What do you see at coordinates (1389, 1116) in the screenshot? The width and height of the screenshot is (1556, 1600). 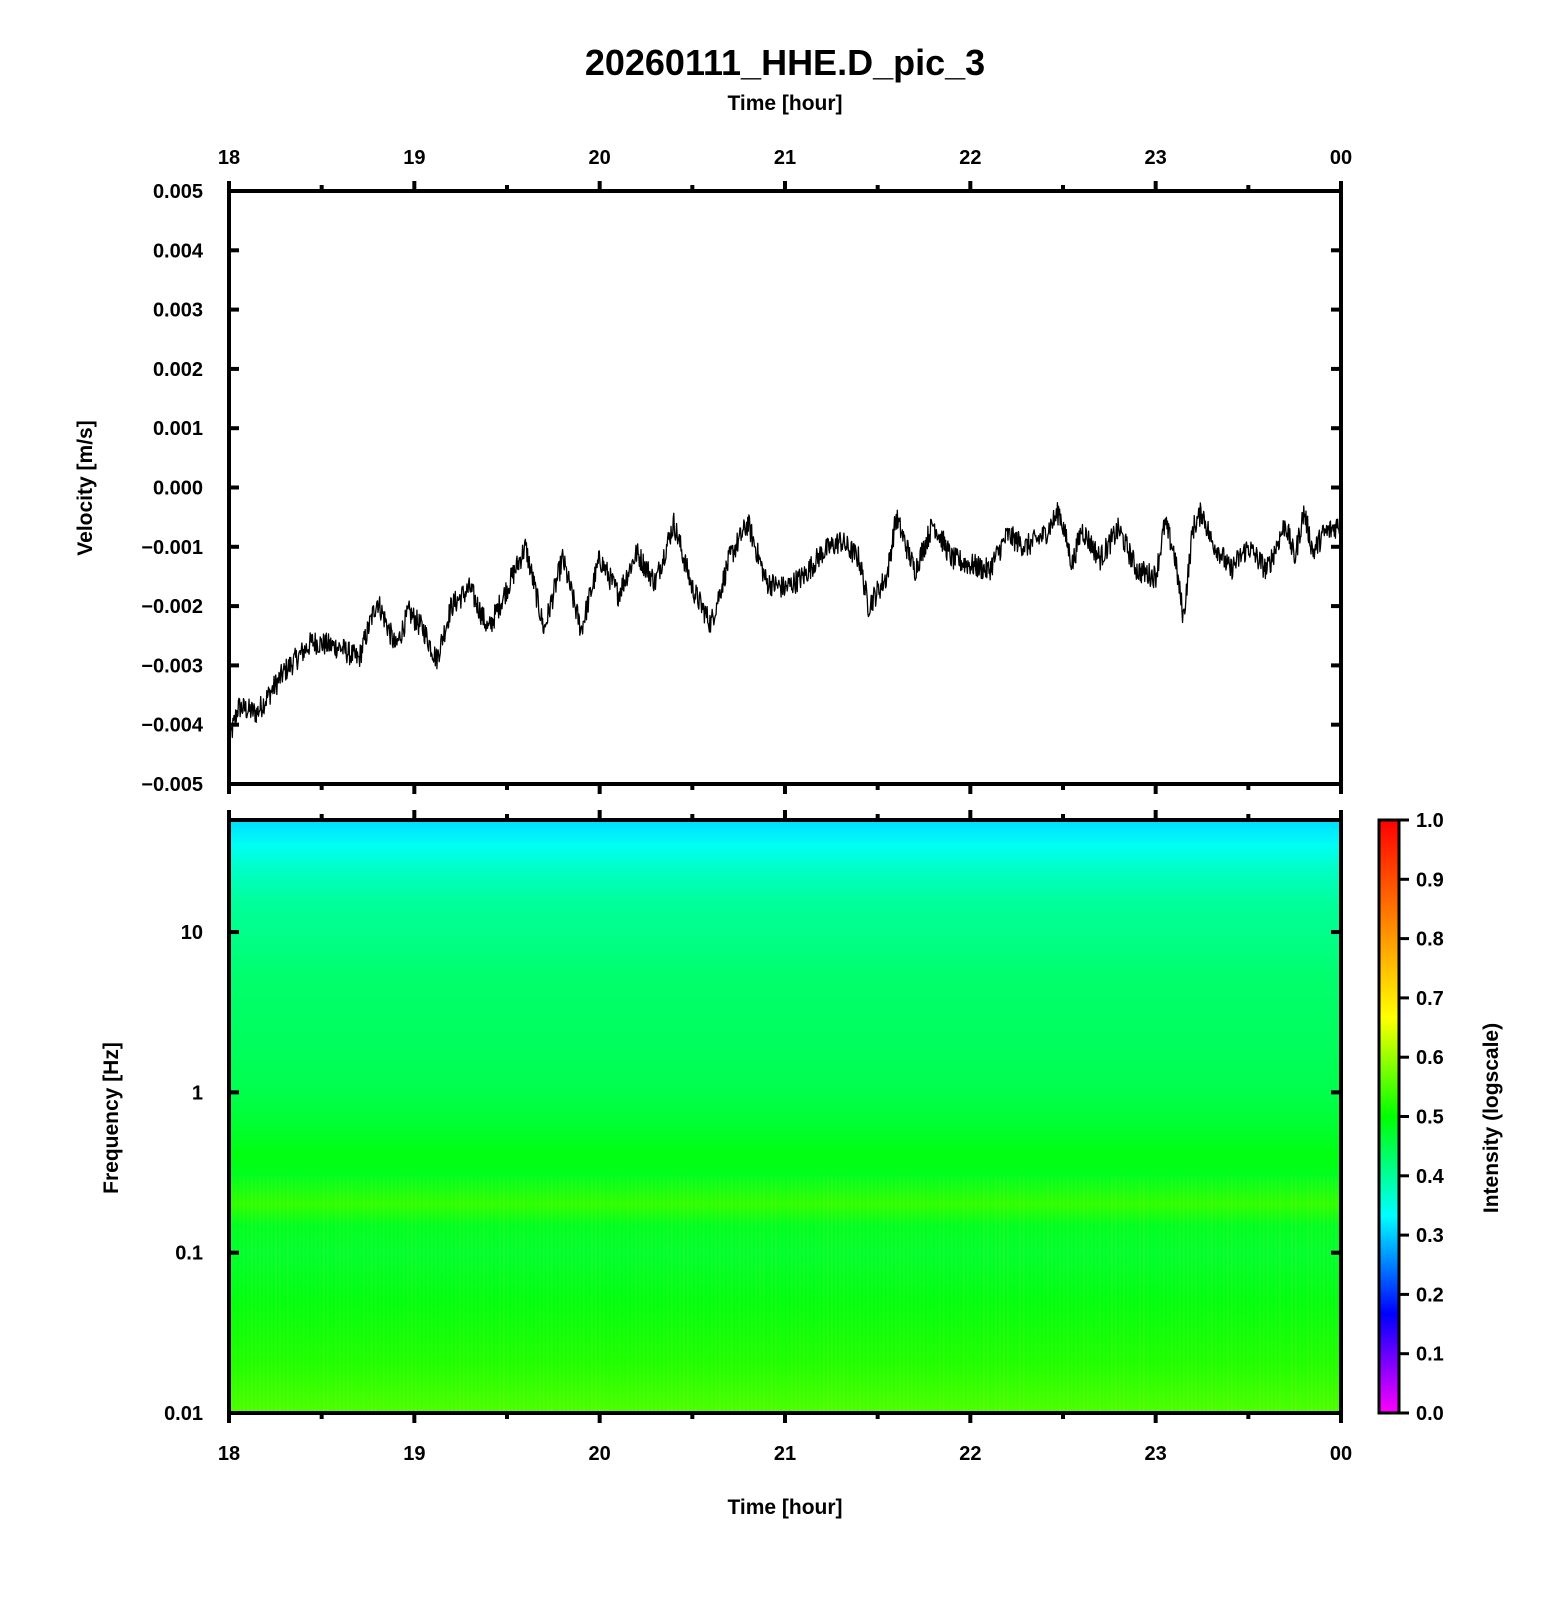 I see `colorbar-gradient` at bounding box center [1389, 1116].